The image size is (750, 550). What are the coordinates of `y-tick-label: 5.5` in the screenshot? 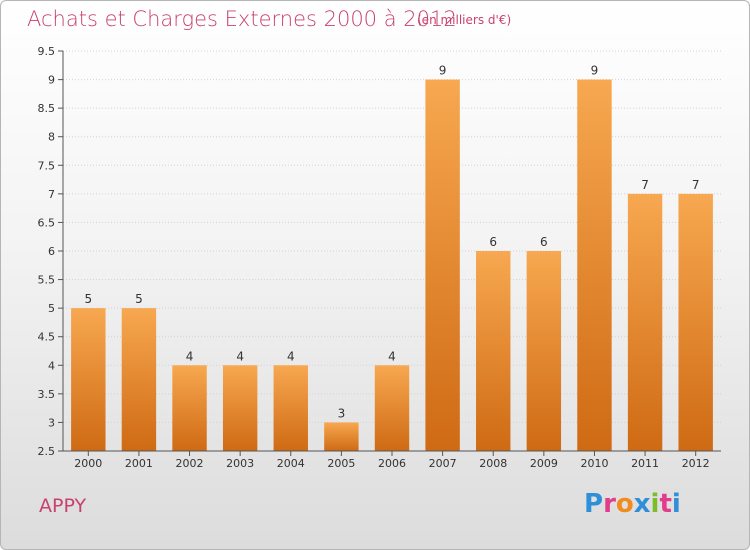 It's located at (47, 280).